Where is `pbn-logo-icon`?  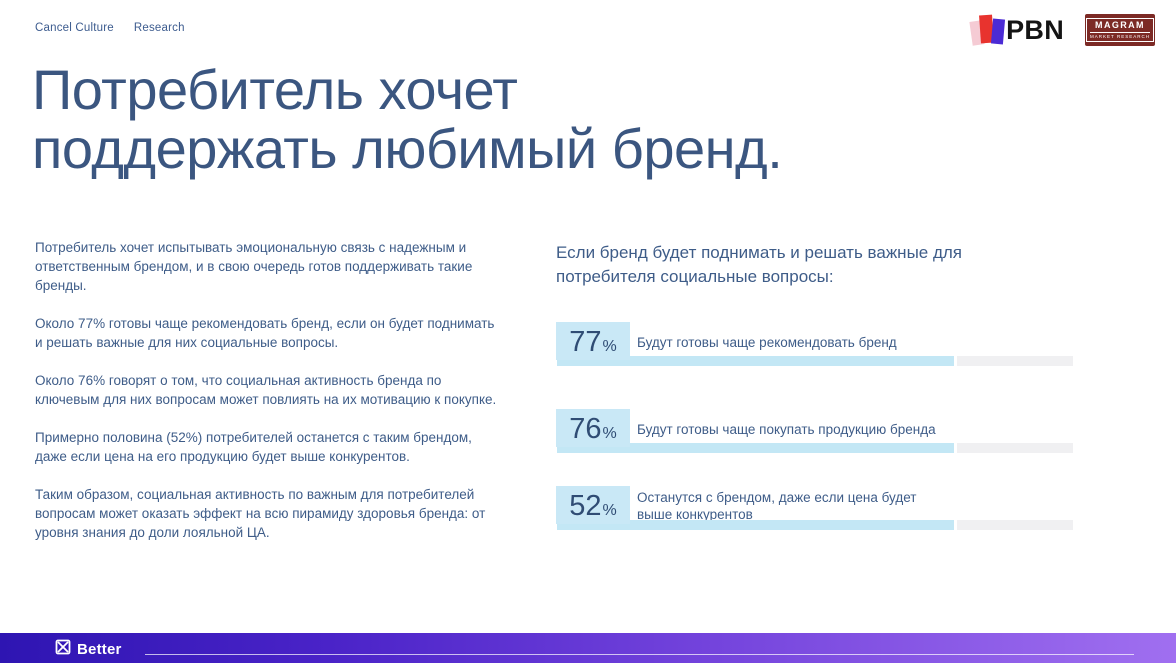 pbn-logo-icon is located at coordinates (987, 30).